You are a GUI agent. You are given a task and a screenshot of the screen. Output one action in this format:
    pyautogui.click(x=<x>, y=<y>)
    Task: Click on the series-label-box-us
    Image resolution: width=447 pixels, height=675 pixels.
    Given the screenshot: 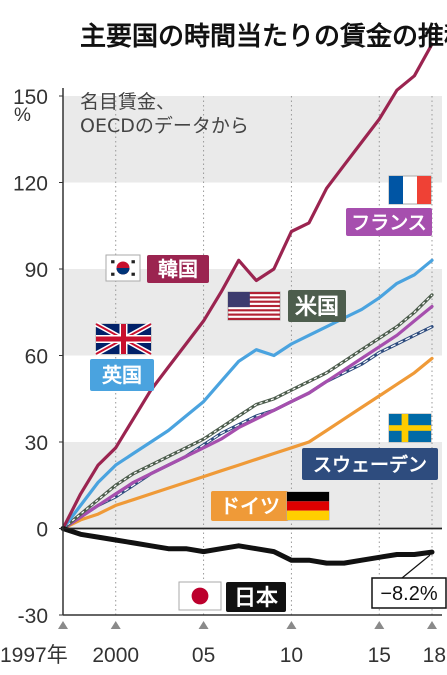 What is the action you would take?
    pyautogui.click(x=317, y=306)
    